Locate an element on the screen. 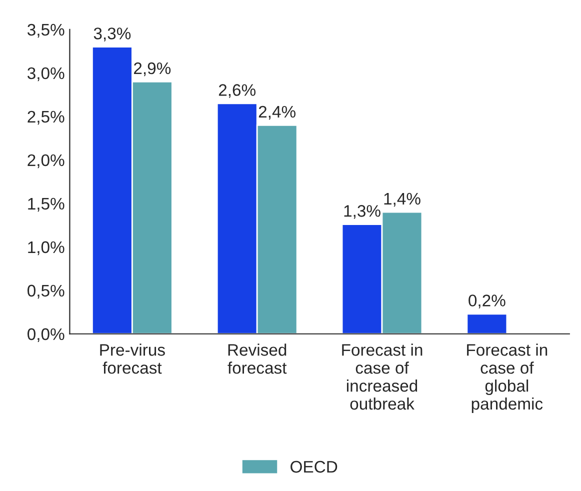 The image size is (581, 491). y-tick-label: 3,5% is located at coordinates (46, 31).